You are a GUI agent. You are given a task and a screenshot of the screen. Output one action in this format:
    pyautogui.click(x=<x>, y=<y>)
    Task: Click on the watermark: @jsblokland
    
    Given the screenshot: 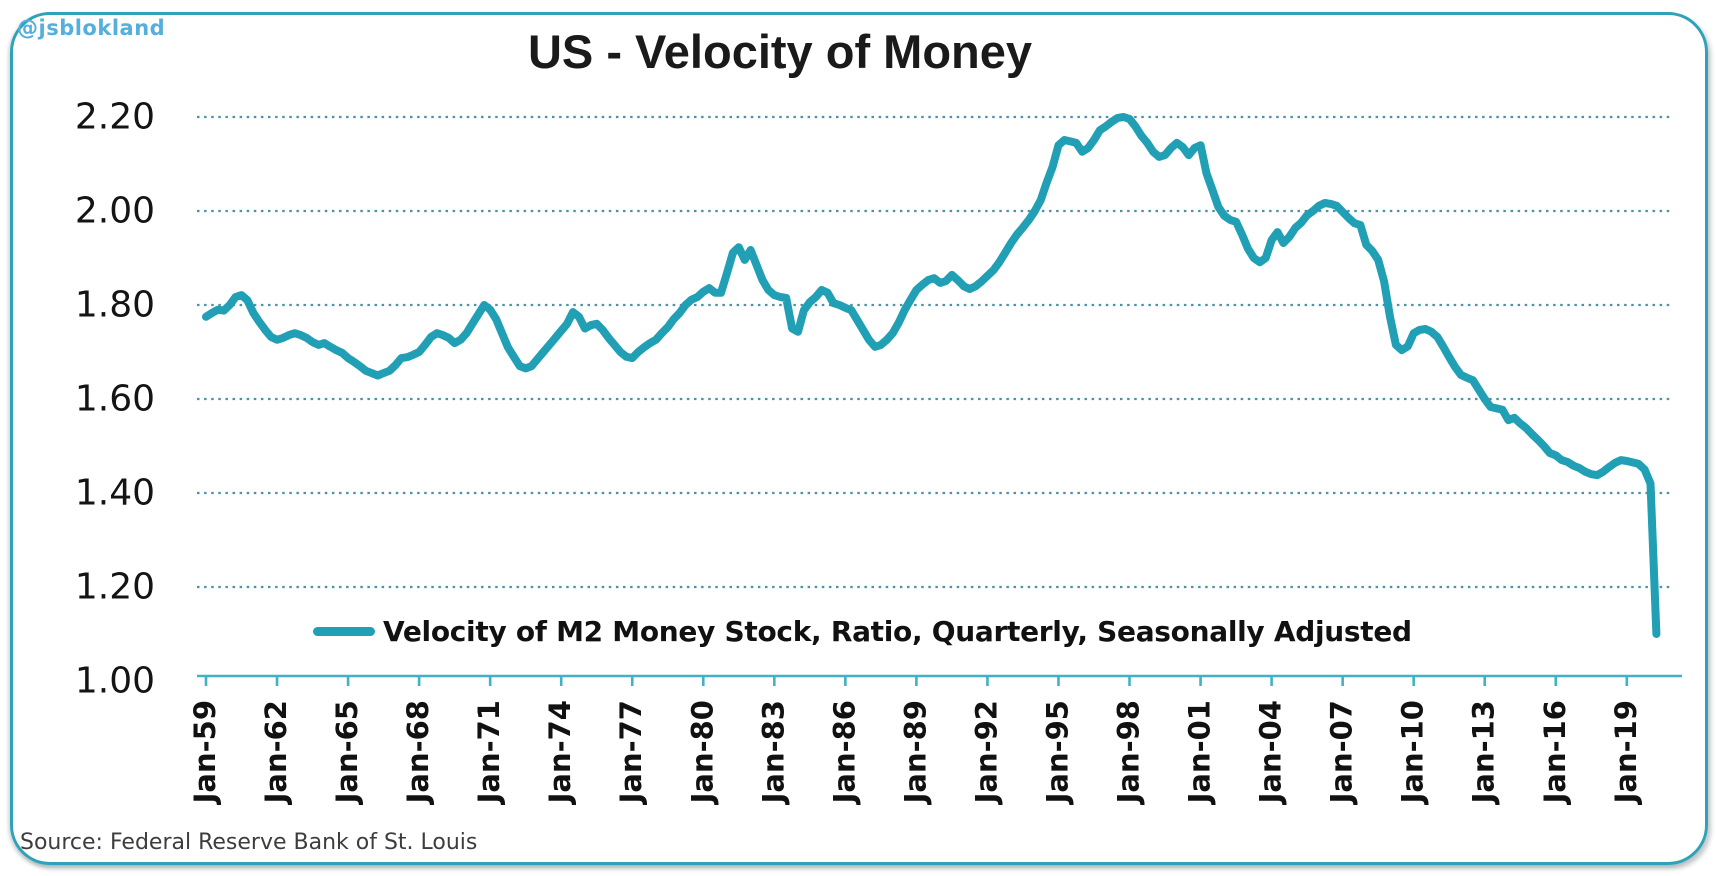 What is the action you would take?
    pyautogui.click(x=91, y=28)
    